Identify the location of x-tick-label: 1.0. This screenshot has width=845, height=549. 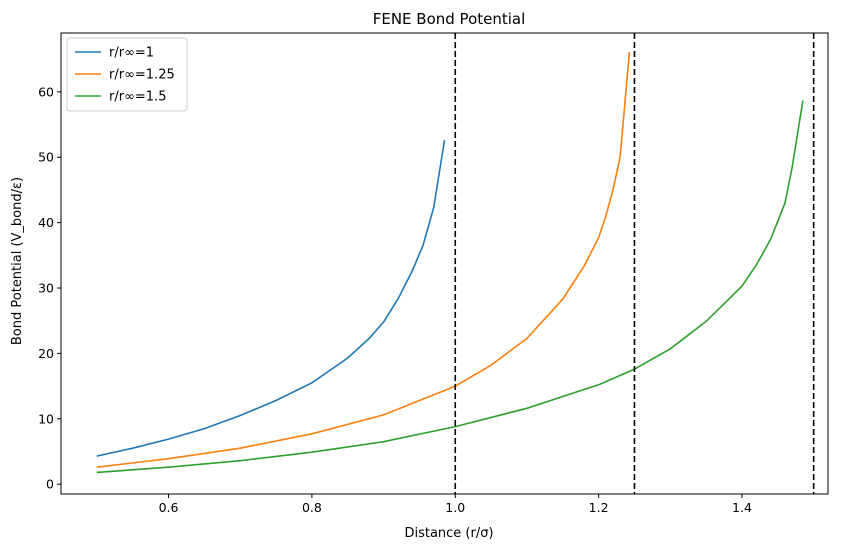
(455, 507).